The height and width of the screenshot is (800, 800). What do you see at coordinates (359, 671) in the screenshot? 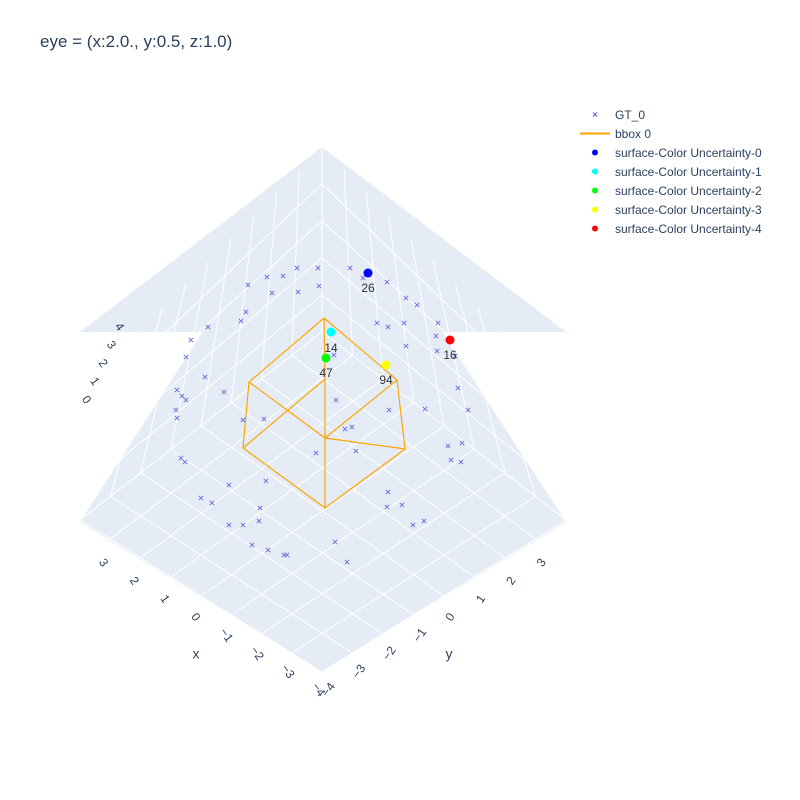
I see `y-tick-label: −3` at bounding box center [359, 671].